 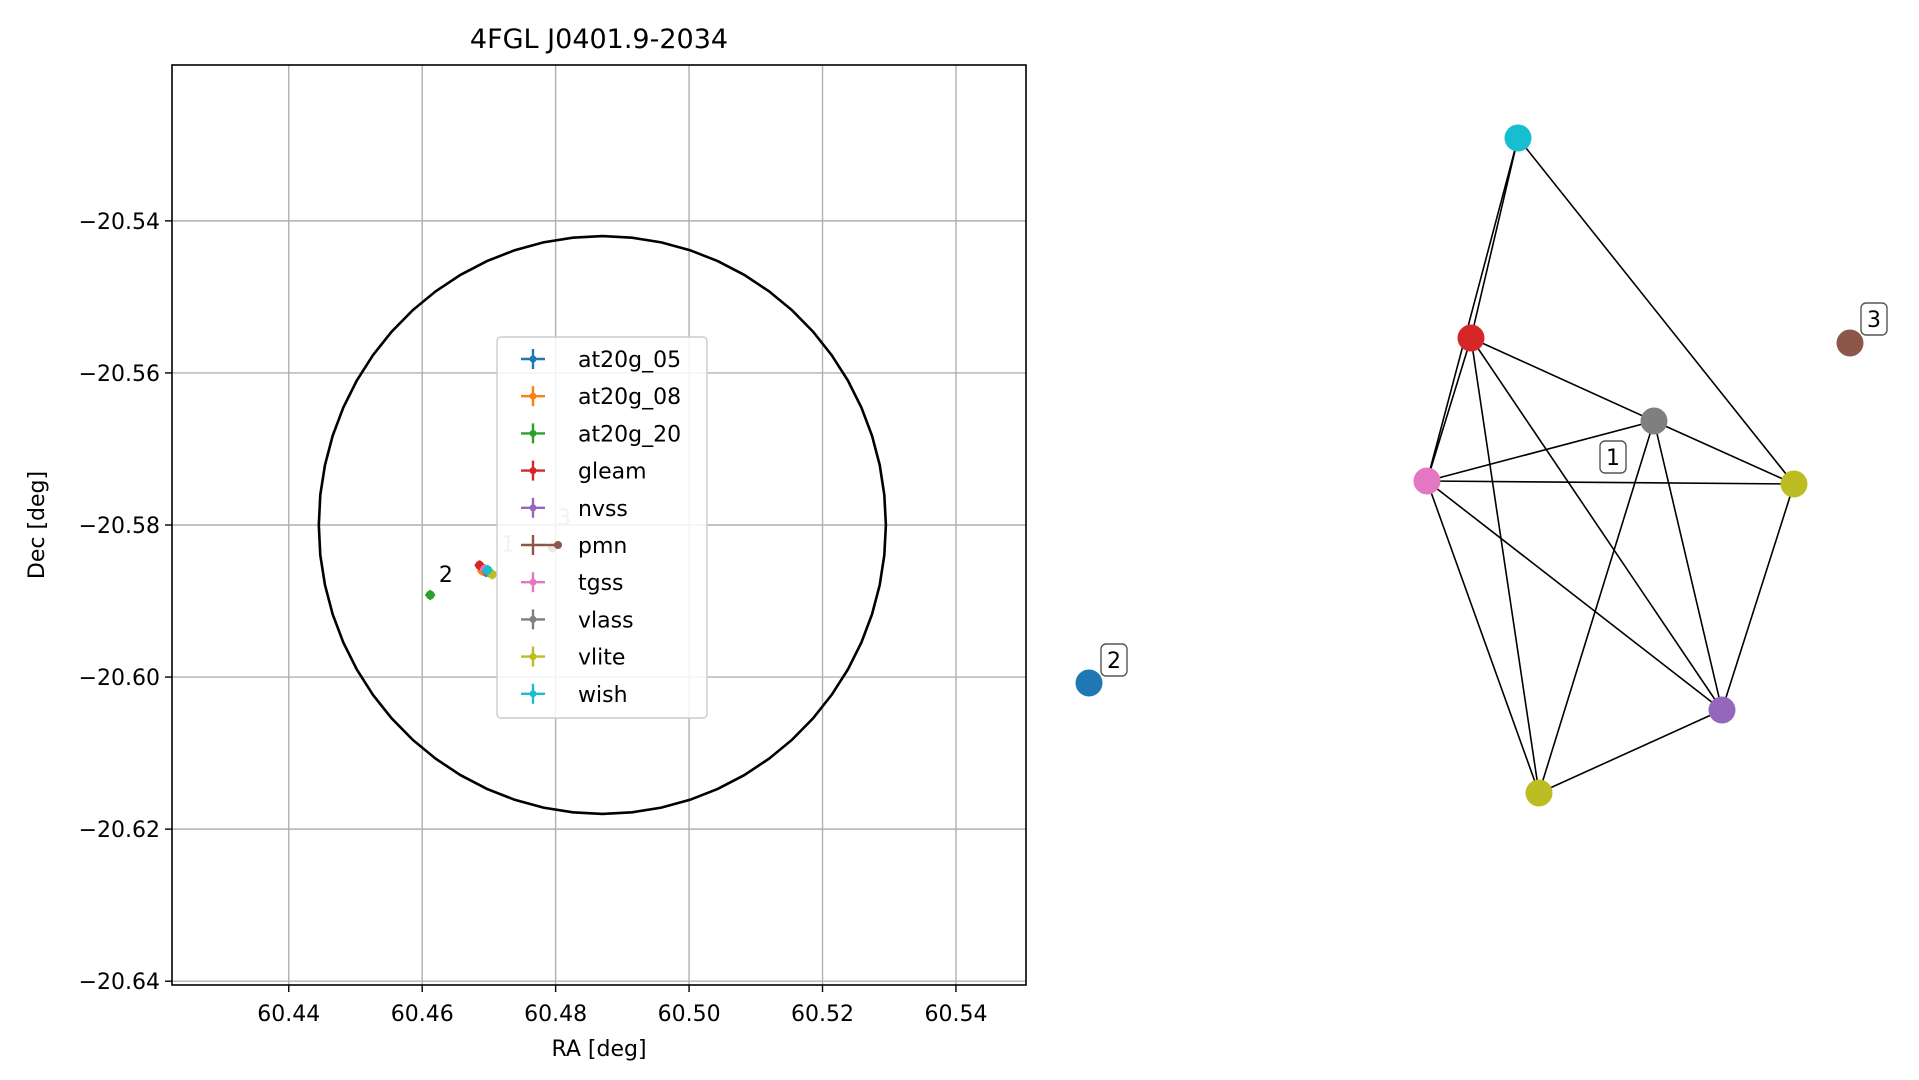 What do you see at coordinates (601, 658) in the screenshot?
I see `legend-label-vlite: vlite` at bounding box center [601, 658].